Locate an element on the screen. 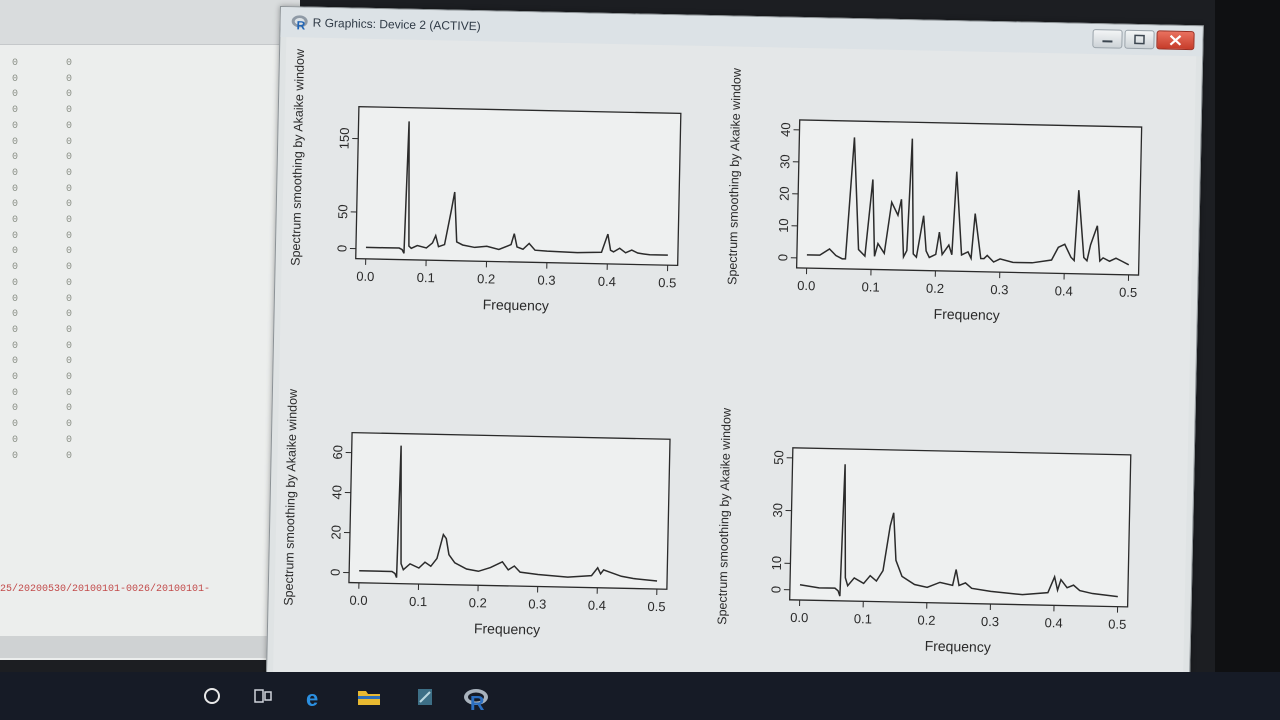 The width and height of the screenshot is (1280, 720). svg-text: R is located at coordinates (477, 702).